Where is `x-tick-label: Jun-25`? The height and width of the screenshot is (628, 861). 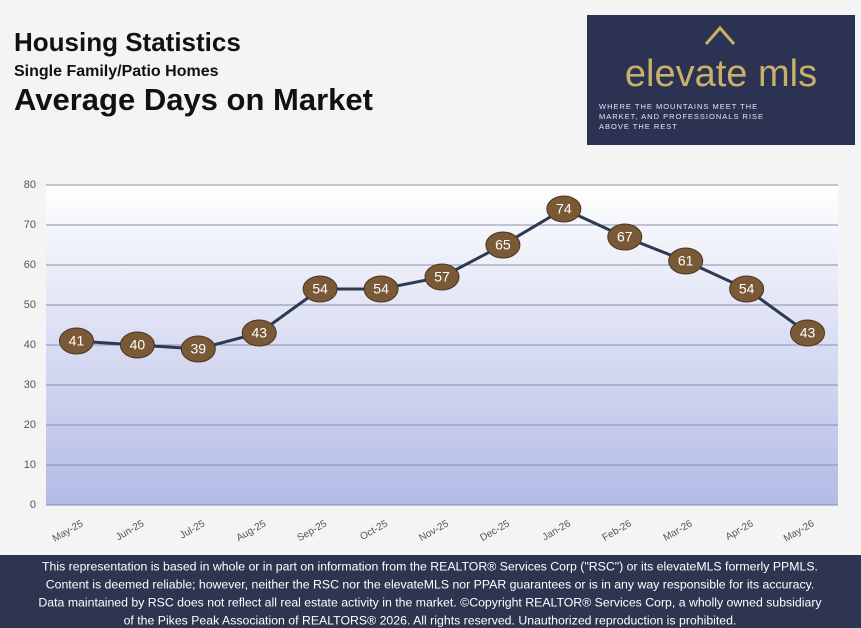 x-tick-label: Jun-25 is located at coordinates (130, 530).